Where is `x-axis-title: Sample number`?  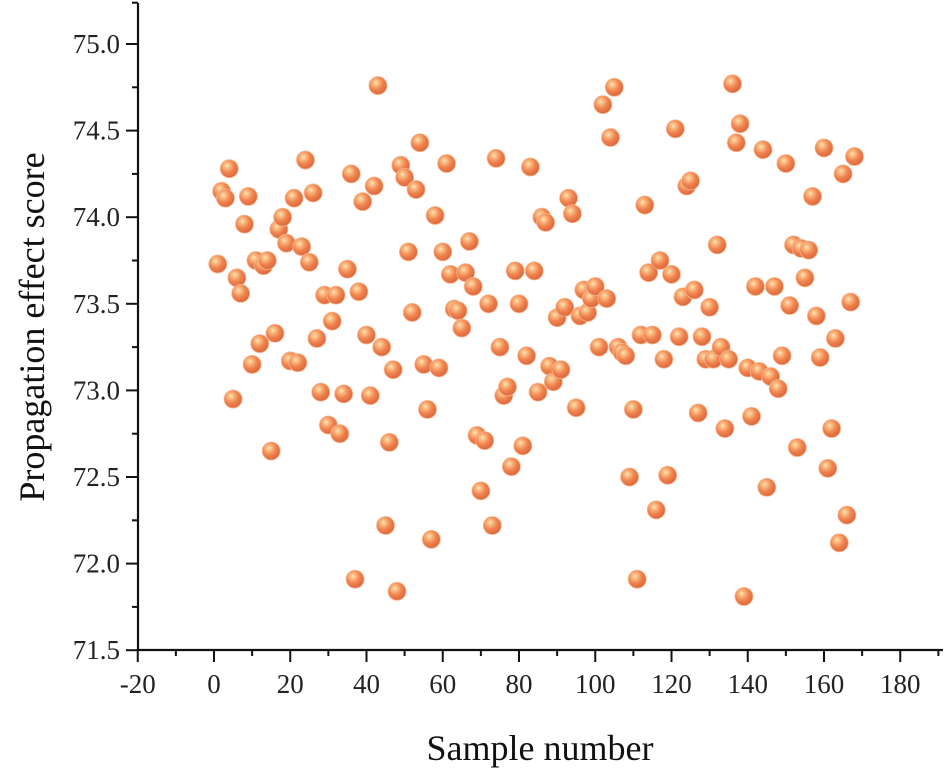
x-axis-title: Sample number is located at coordinates (540, 748).